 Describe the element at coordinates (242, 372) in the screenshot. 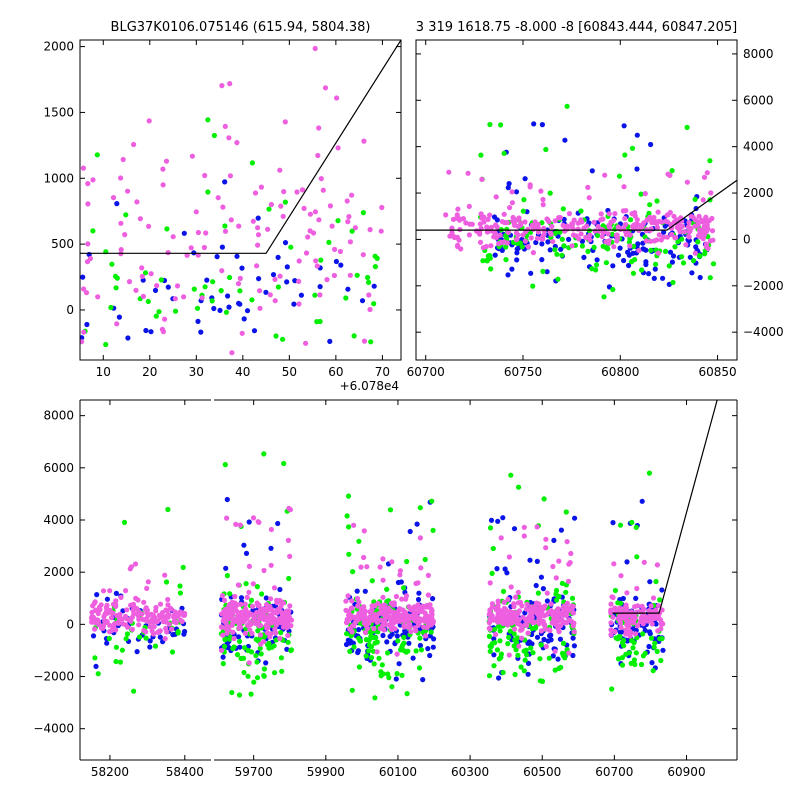

I see `panel1-xtick-label: 40` at that location.